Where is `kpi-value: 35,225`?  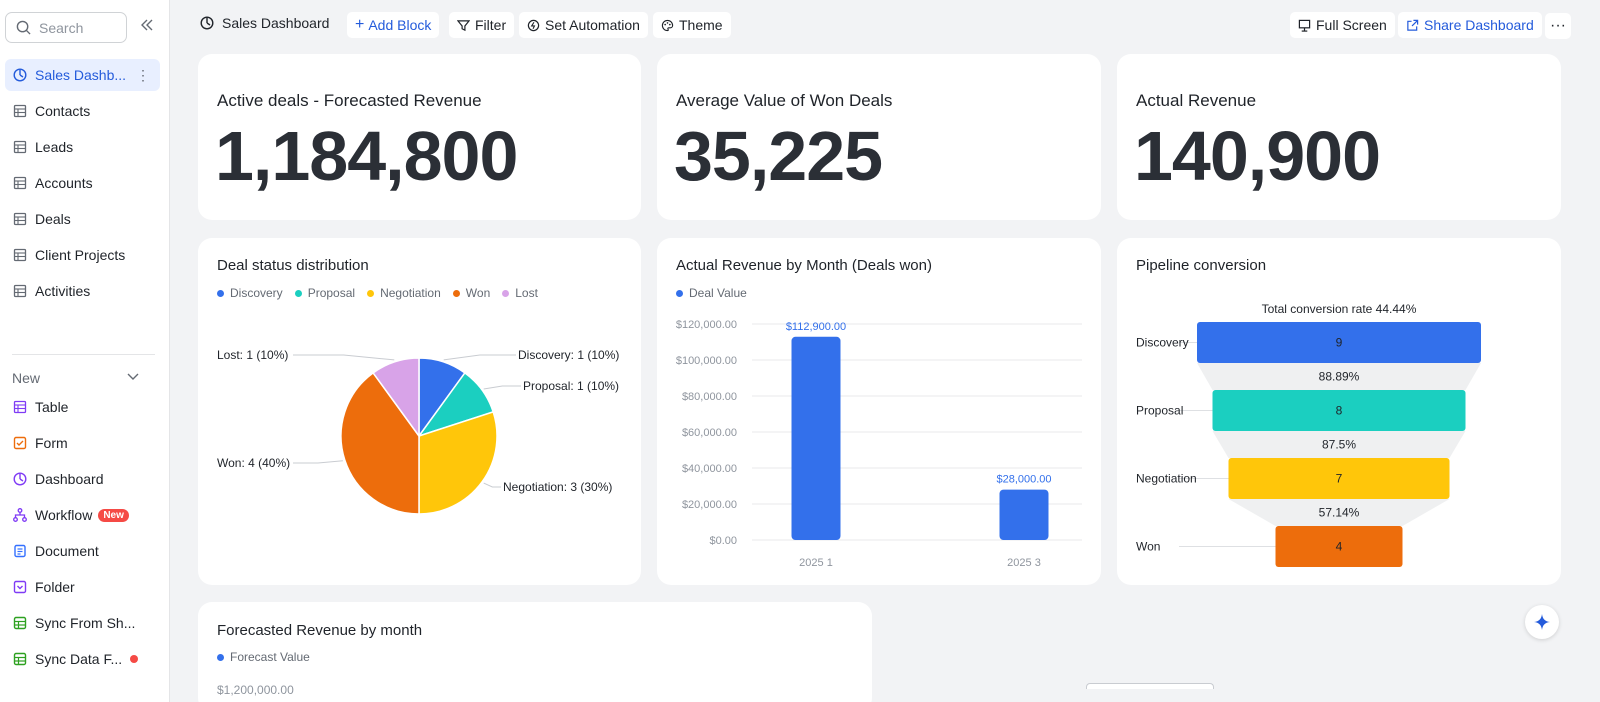 kpi-value: 35,225 is located at coordinates (778, 156).